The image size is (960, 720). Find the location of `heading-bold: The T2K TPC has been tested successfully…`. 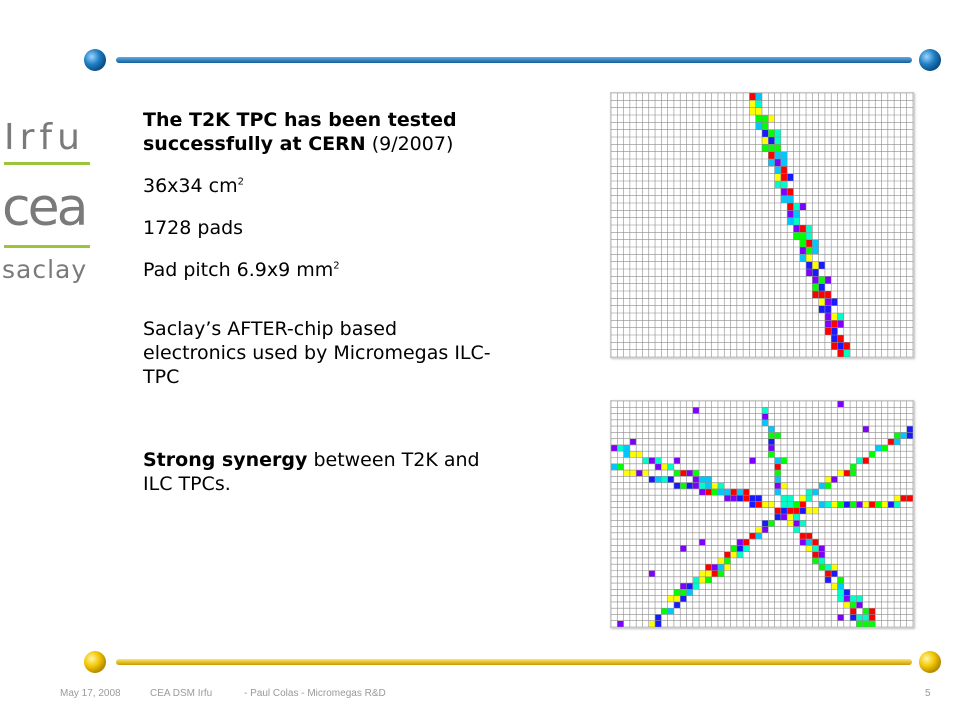

heading-bold: The T2K TPC has been tested successfully… is located at coordinates (300, 132).